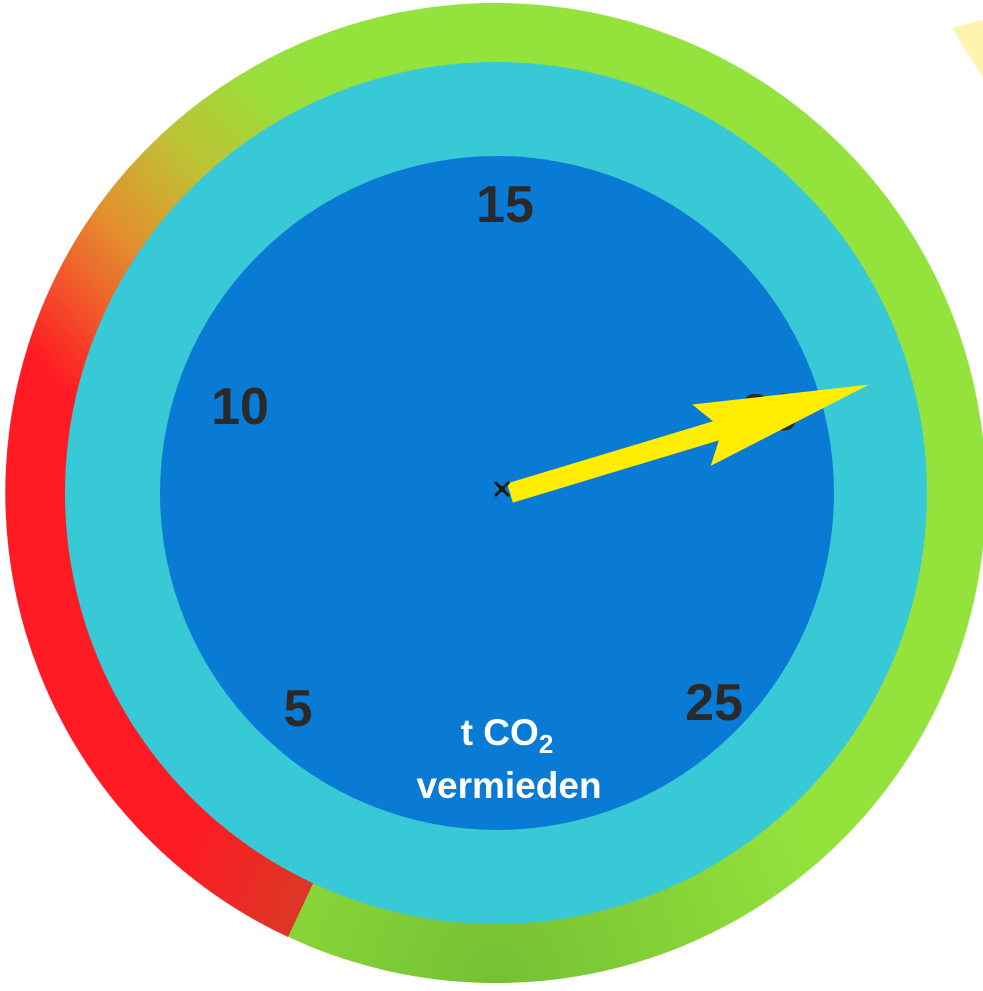  I want to click on gauge-needle, so click(688, 443).